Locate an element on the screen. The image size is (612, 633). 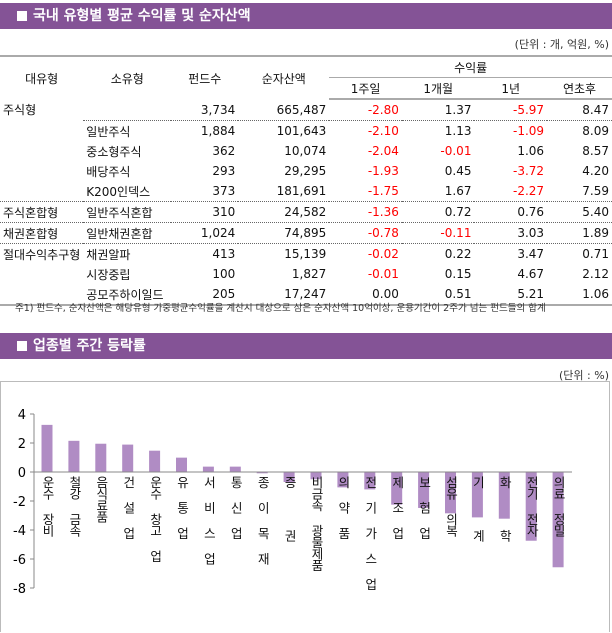
cell-w1: -1.36 is located at coordinates (365, 212).